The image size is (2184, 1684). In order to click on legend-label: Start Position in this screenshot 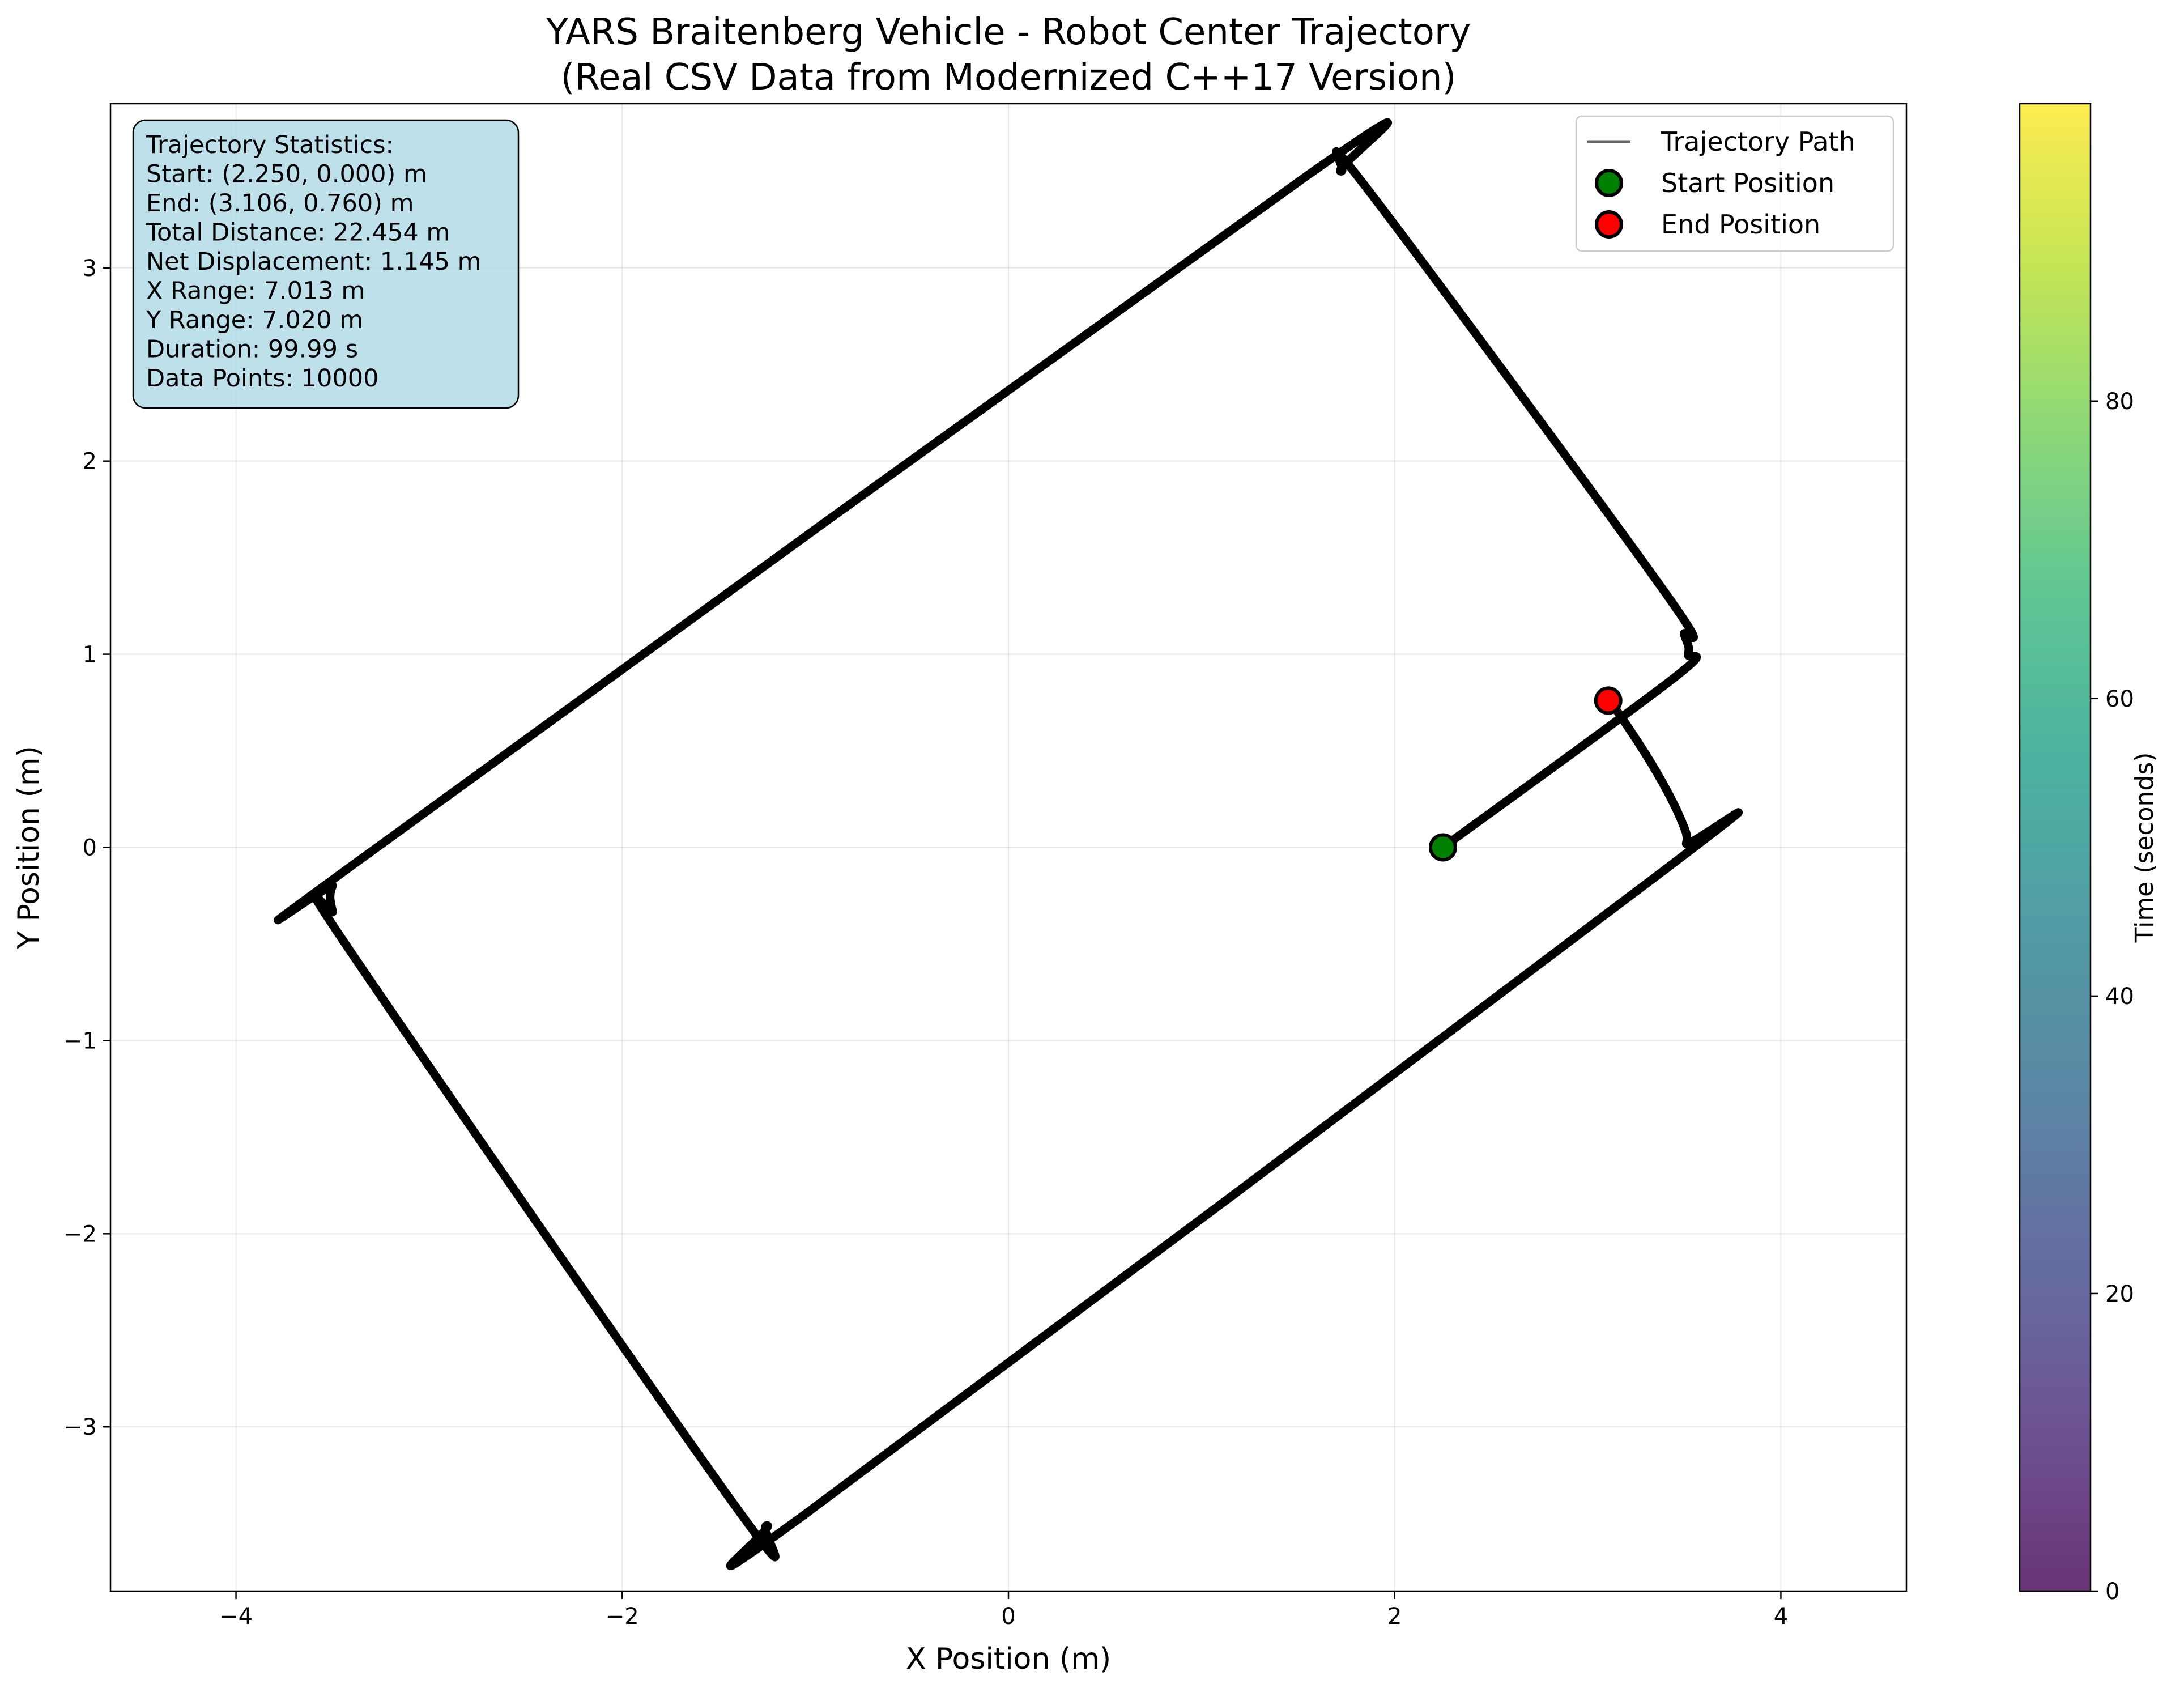, I will do `click(1747, 183)`.